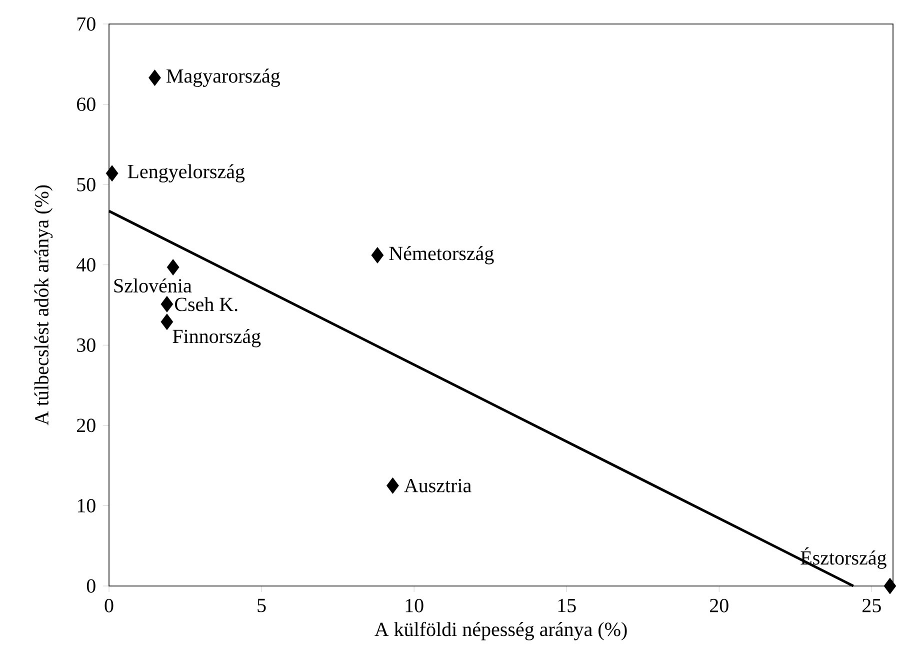 The image size is (910, 671). I want to click on y-tick-label: 20, so click(86, 425).